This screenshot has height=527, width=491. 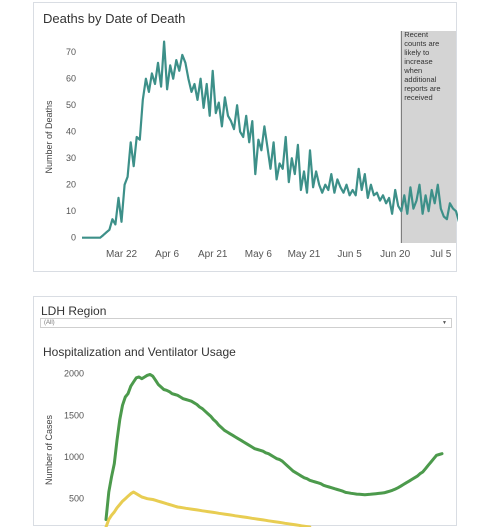 I want to click on region-dropdown: (All) ▼, so click(x=246, y=323).